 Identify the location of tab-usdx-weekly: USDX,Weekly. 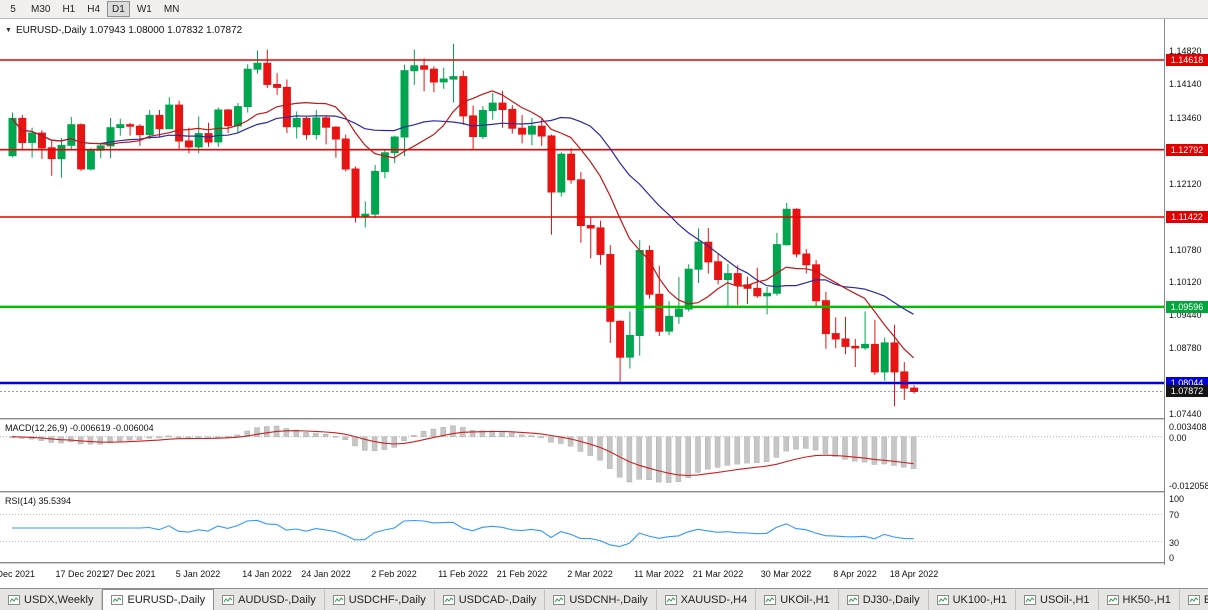
(51, 600).